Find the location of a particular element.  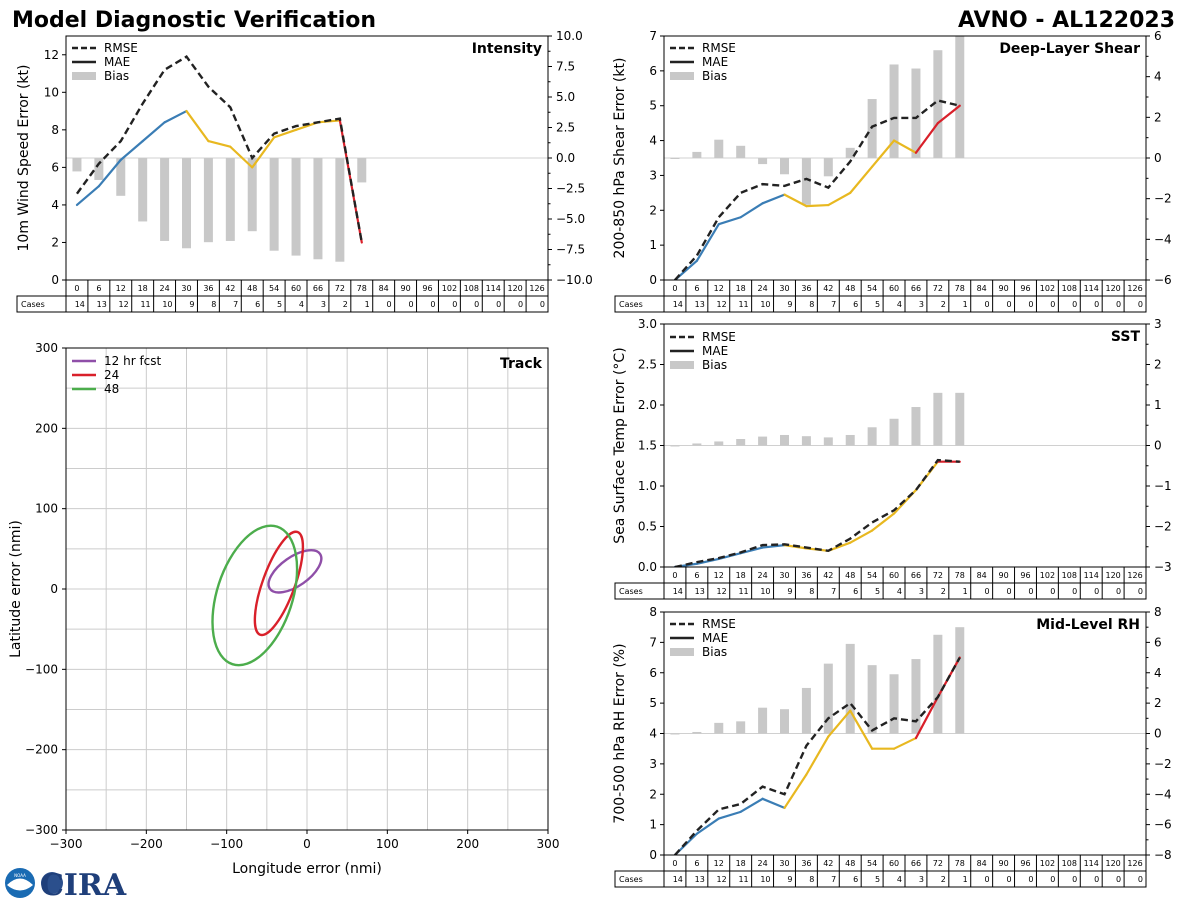

rh-hour-cell: 102 is located at coordinates (1047, 863).